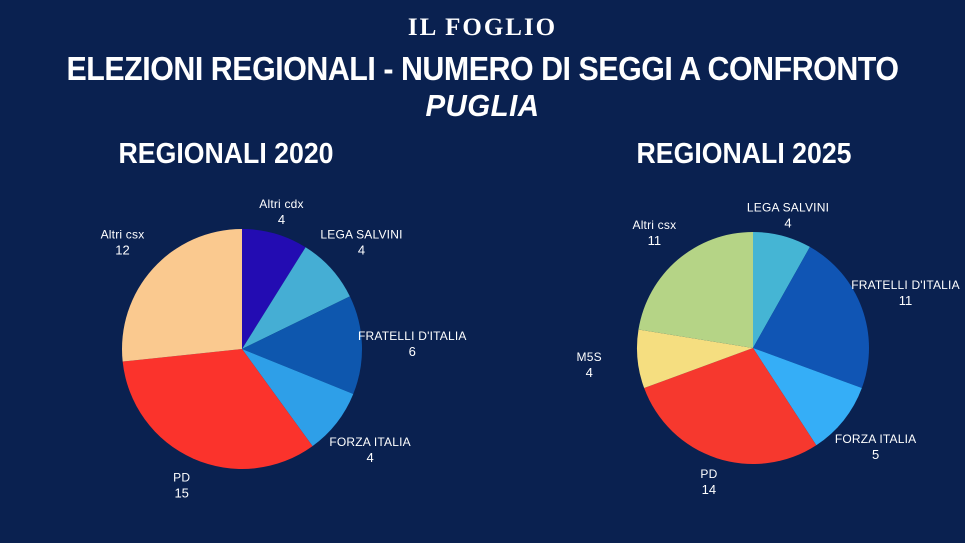  Describe the element at coordinates (281, 212) in the screenshot. I see `pie-label-altri-cdx: Altri cdx 4` at that location.